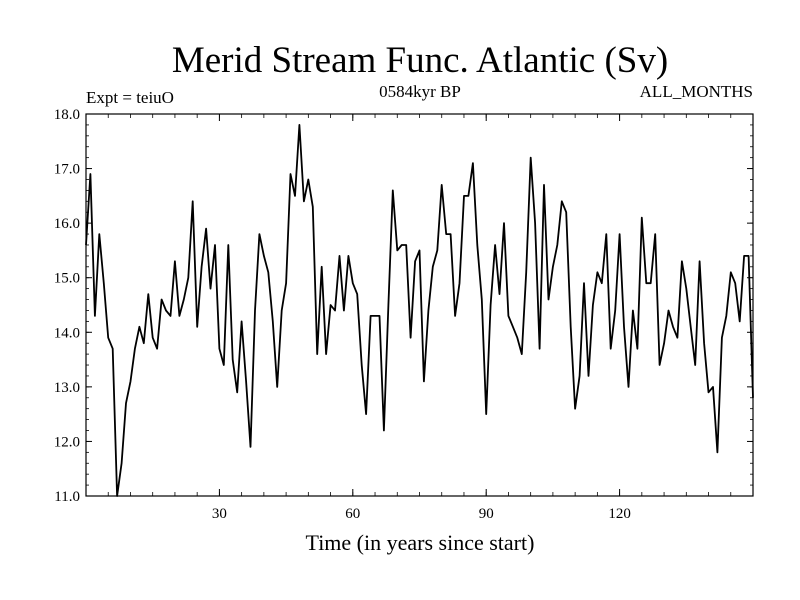 The width and height of the screenshot is (800, 600). What do you see at coordinates (420, 60) in the screenshot?
I see `chart-title: Merid Stream Func. Atlantic (Sv)` at bounding box center [420, 60].